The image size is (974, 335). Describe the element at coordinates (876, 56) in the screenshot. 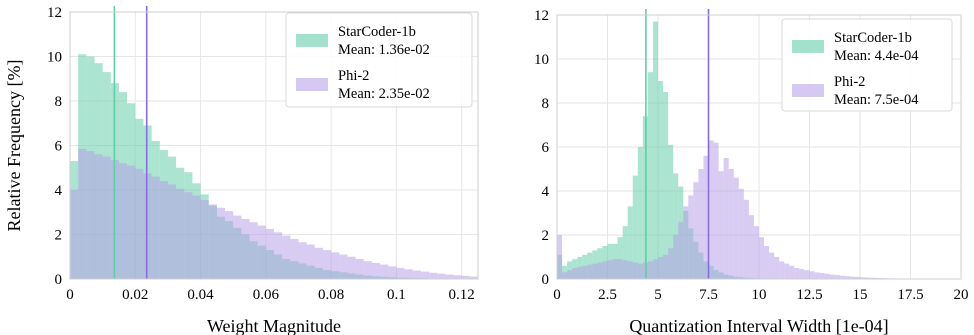

I see `right-legend-mean-starcoder: Mean: 4.4e-04` at that location.